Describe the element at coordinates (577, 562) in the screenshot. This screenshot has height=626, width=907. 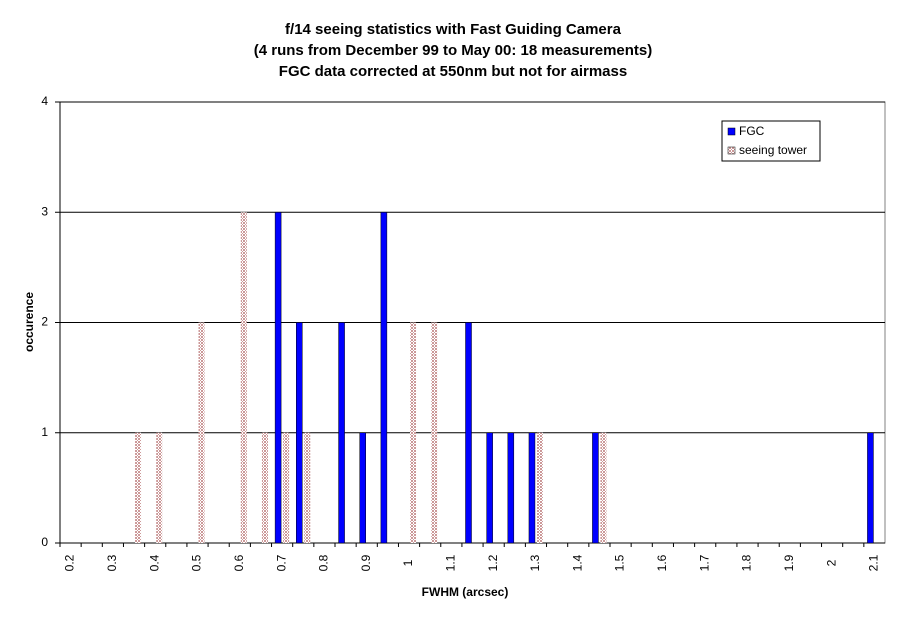
I see `x-tick-label: 1.4` at that location.